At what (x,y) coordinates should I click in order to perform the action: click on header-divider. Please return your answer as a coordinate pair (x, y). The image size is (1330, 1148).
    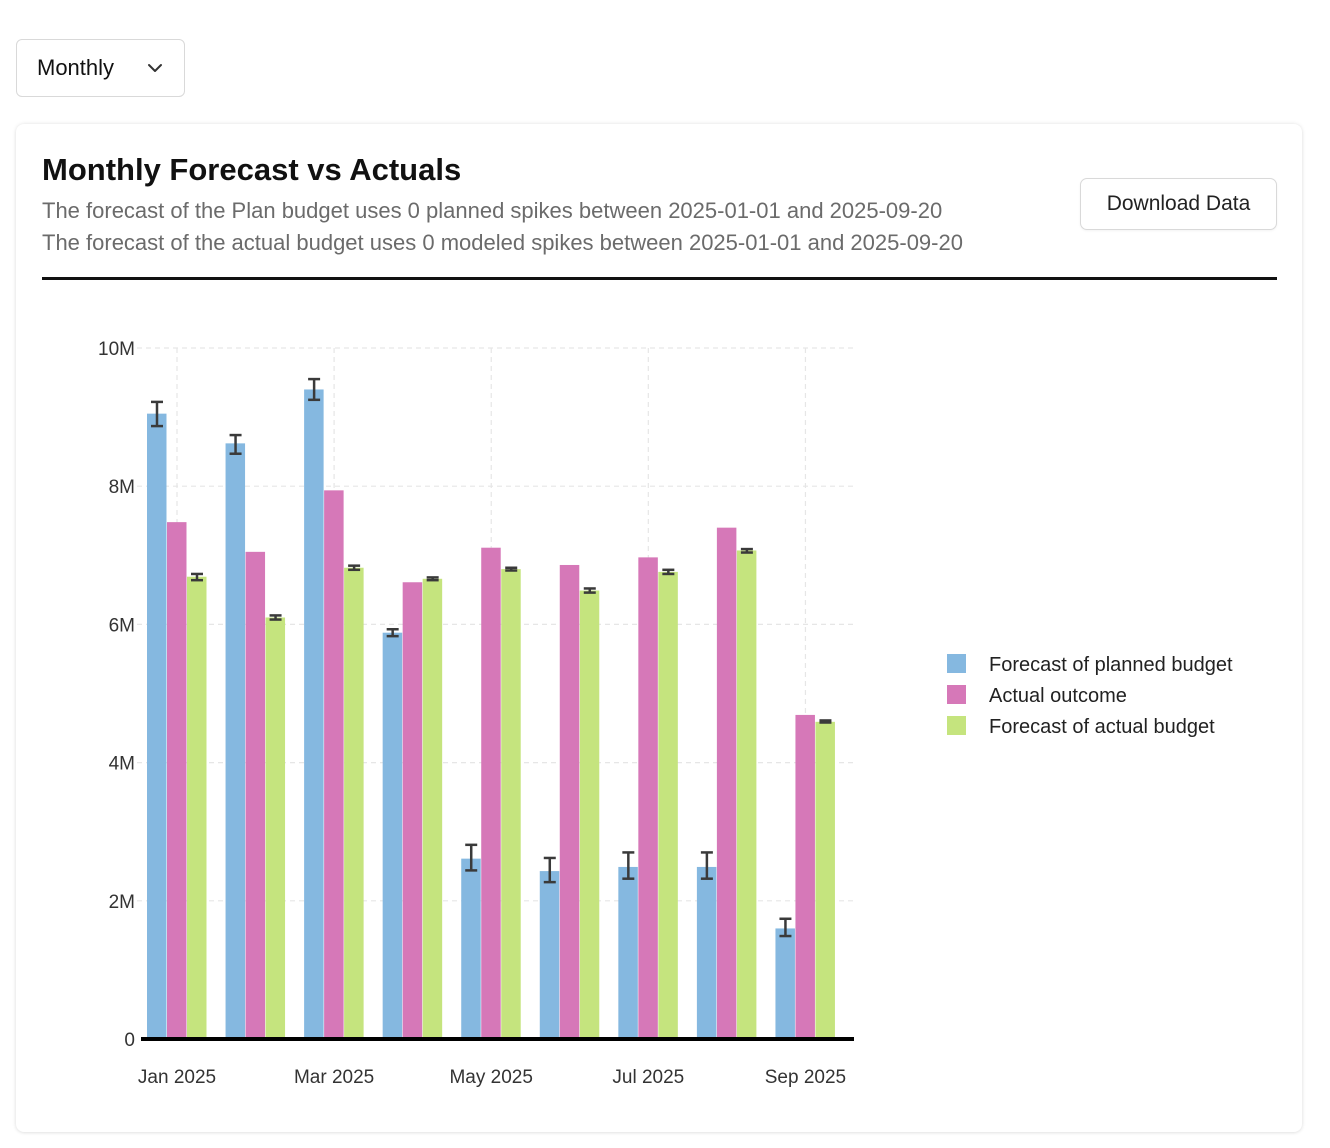
    Looking at the image, I should click on (659, 278).